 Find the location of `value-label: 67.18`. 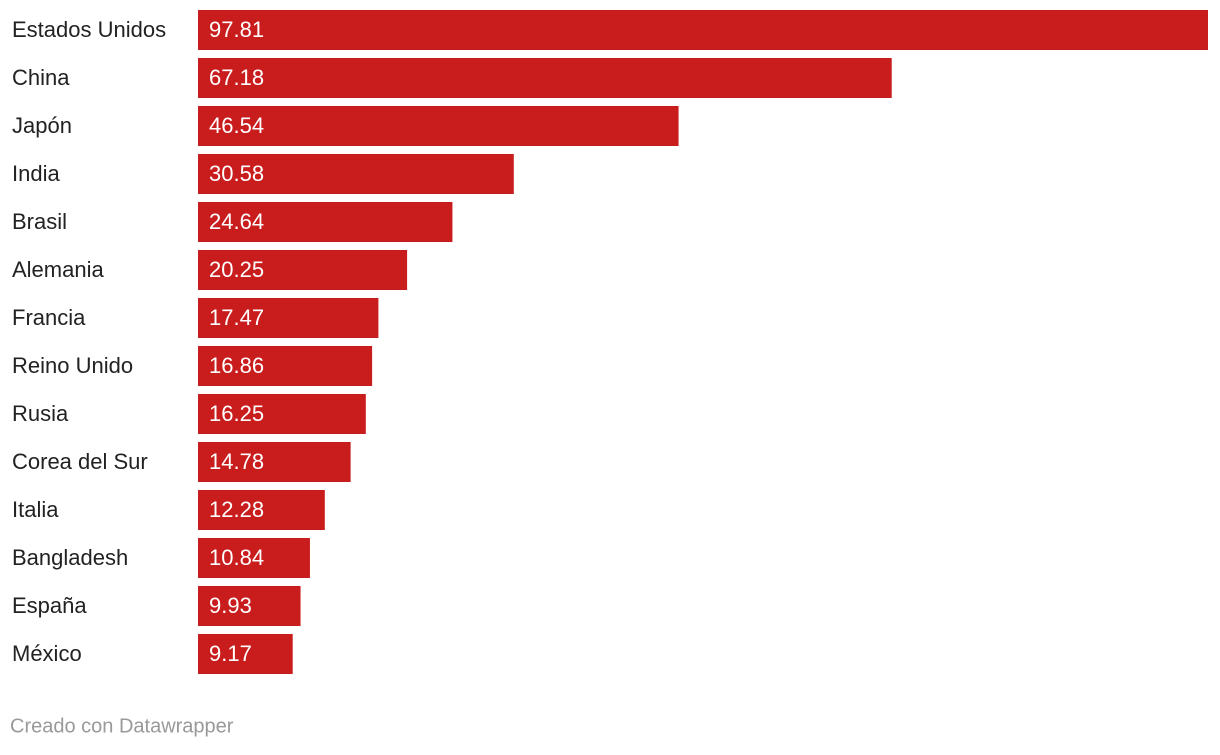

value-label: 67.18 is located at coordinates (236, 77).